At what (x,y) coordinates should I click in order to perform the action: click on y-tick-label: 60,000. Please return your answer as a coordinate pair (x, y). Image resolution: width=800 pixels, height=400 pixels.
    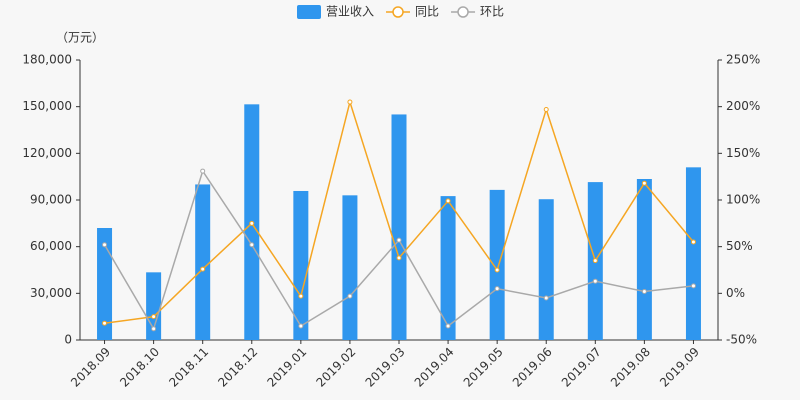
    Looking at the image, I should click on (51, 246).